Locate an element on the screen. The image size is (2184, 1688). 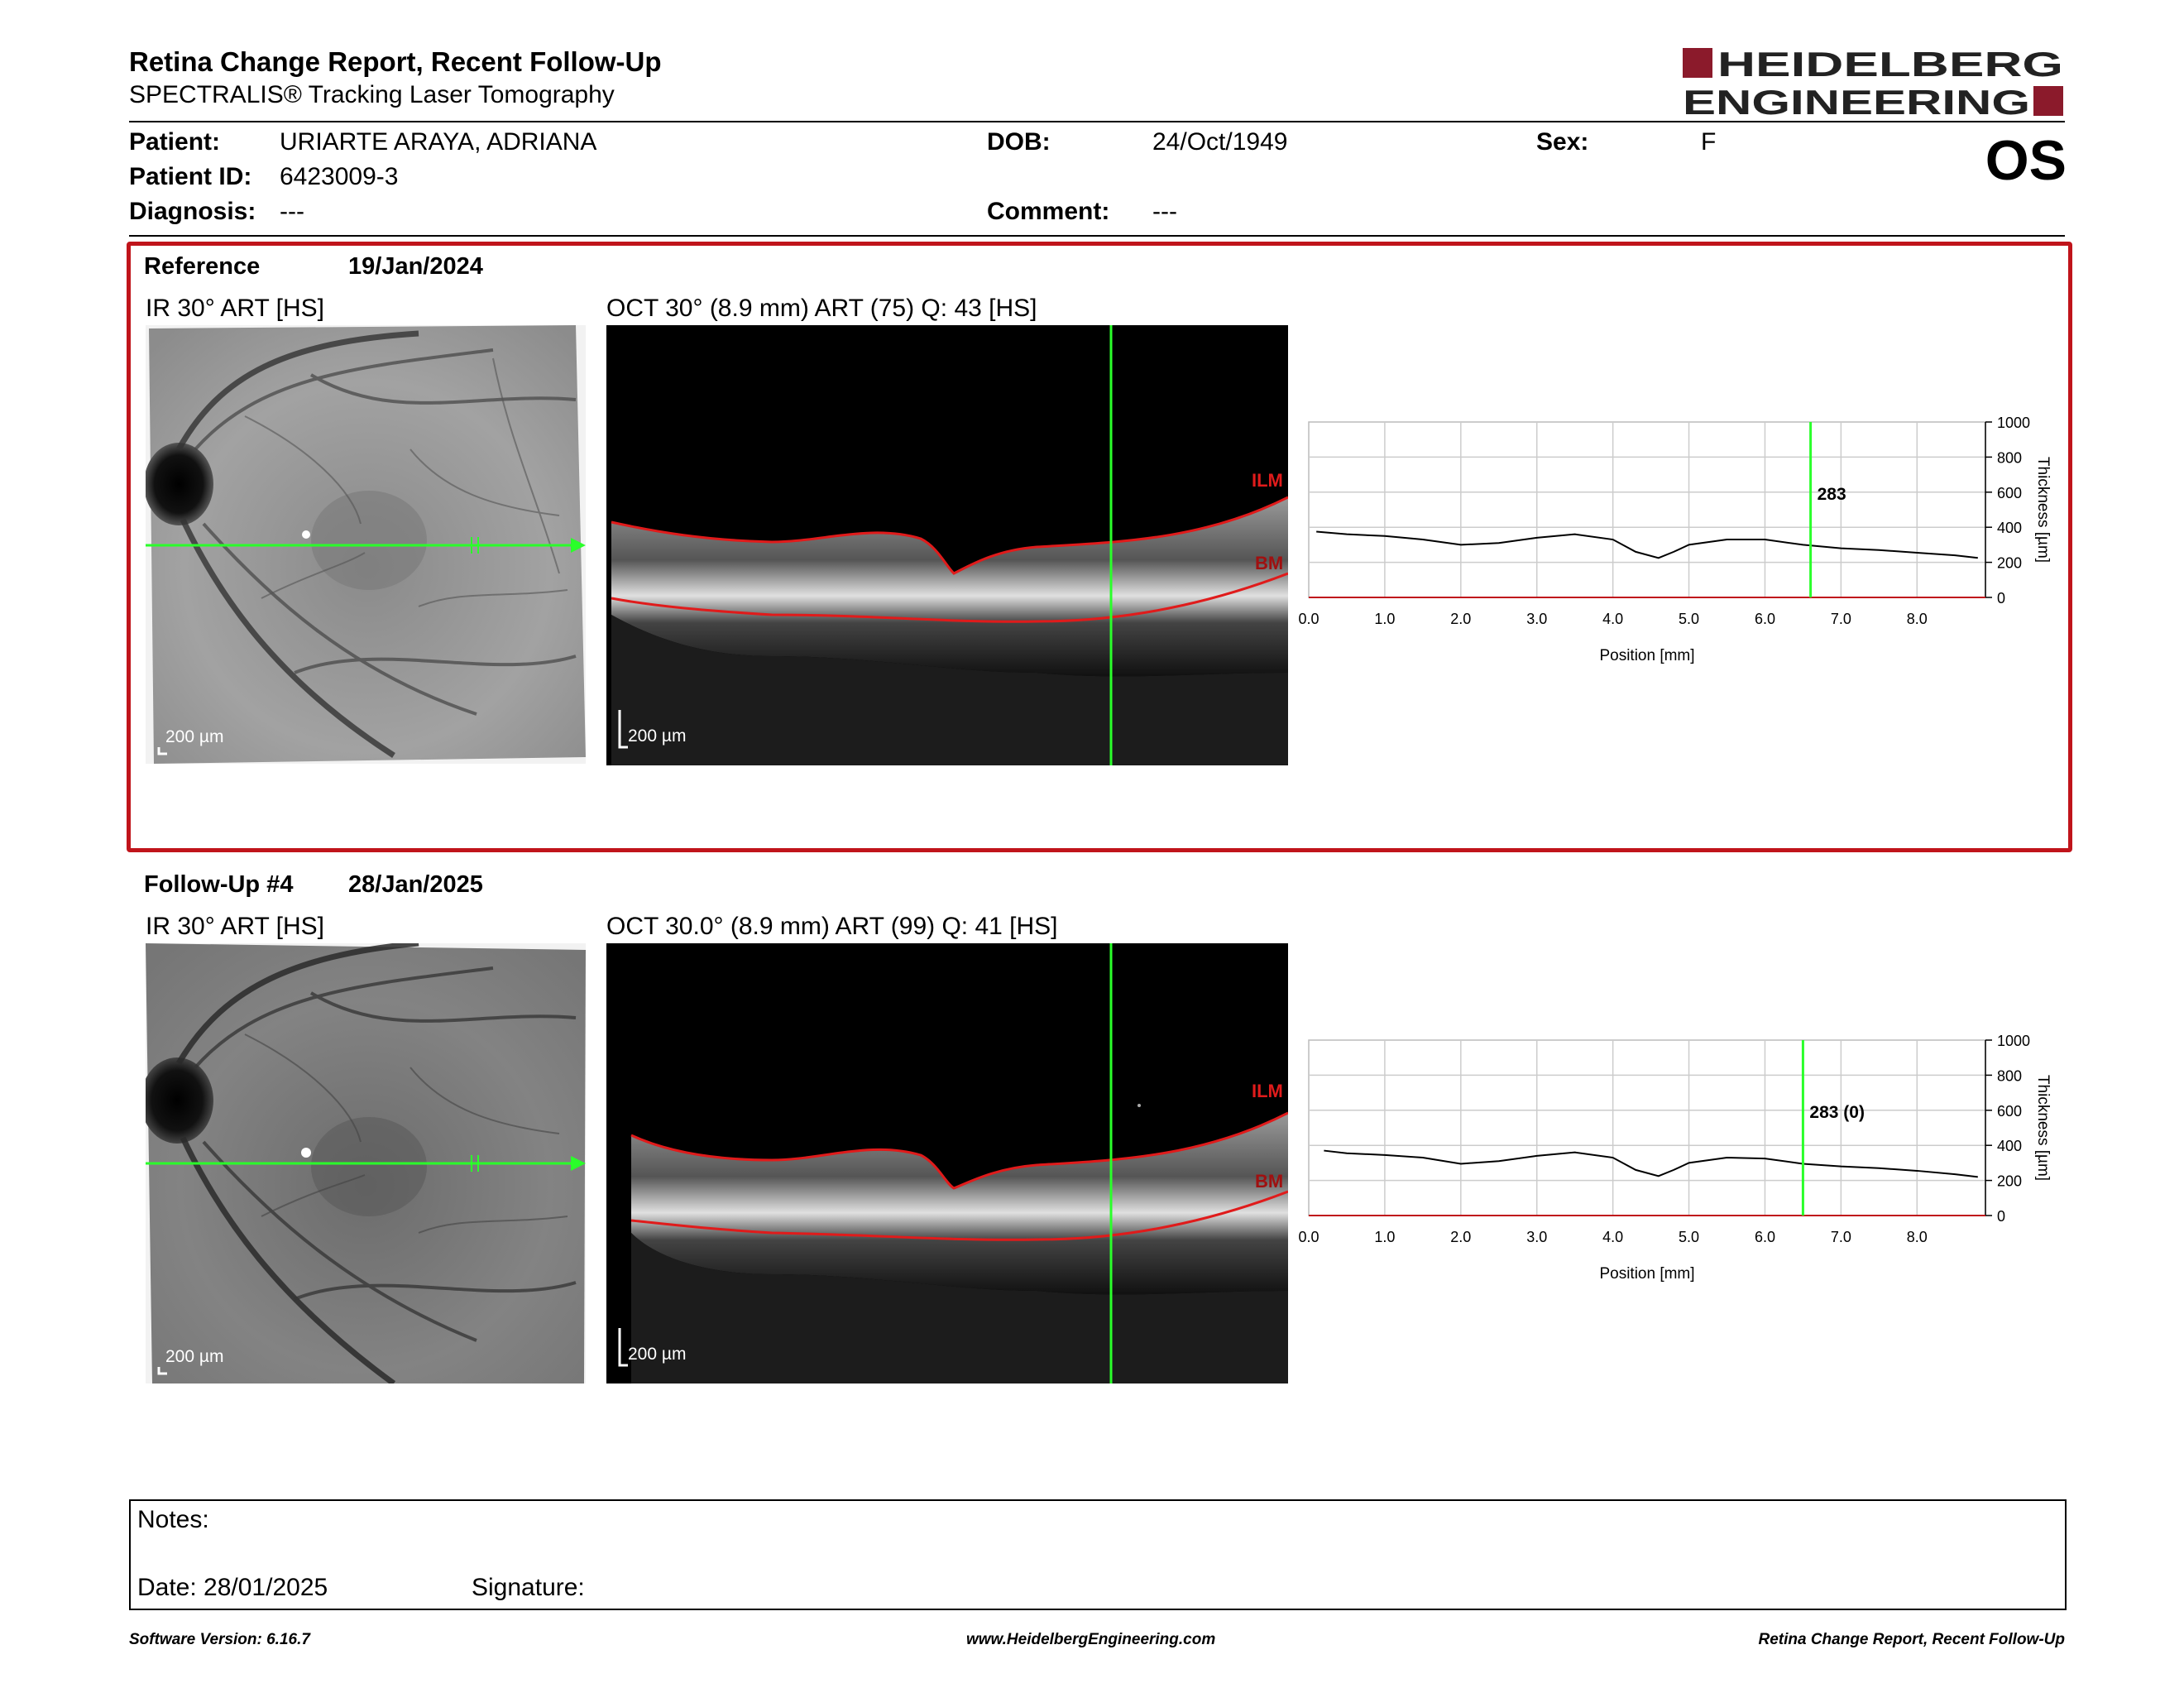
patient-id-value: 6423009-3 is located at coordinates (339, 176).